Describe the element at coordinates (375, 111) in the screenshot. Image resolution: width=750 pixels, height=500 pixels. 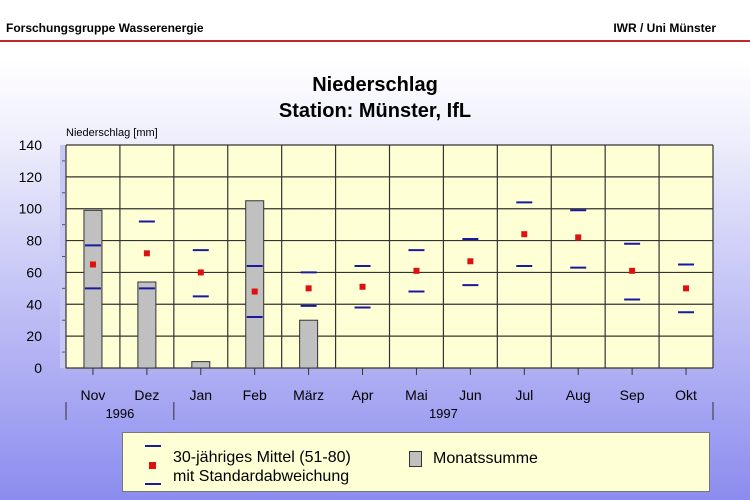
I see `chart-subtitle: Station: Münster, IfL` at that location.